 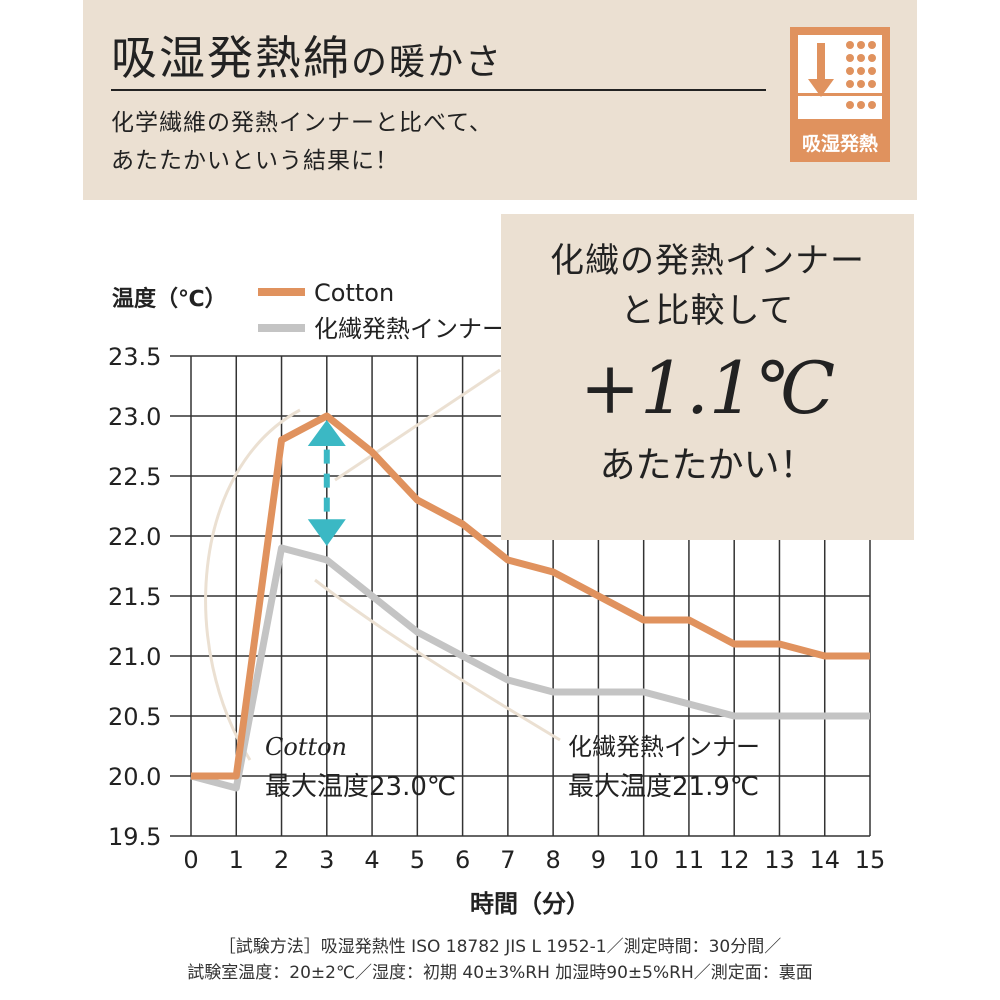 I want to click on x-tick-label: 1, so click(x=236, y=860).